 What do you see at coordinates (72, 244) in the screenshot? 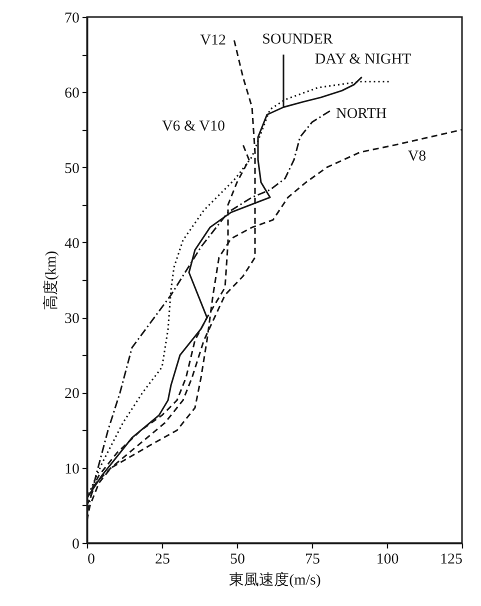
I see `y-tick-label: 40` at bounding box center [72, 244].